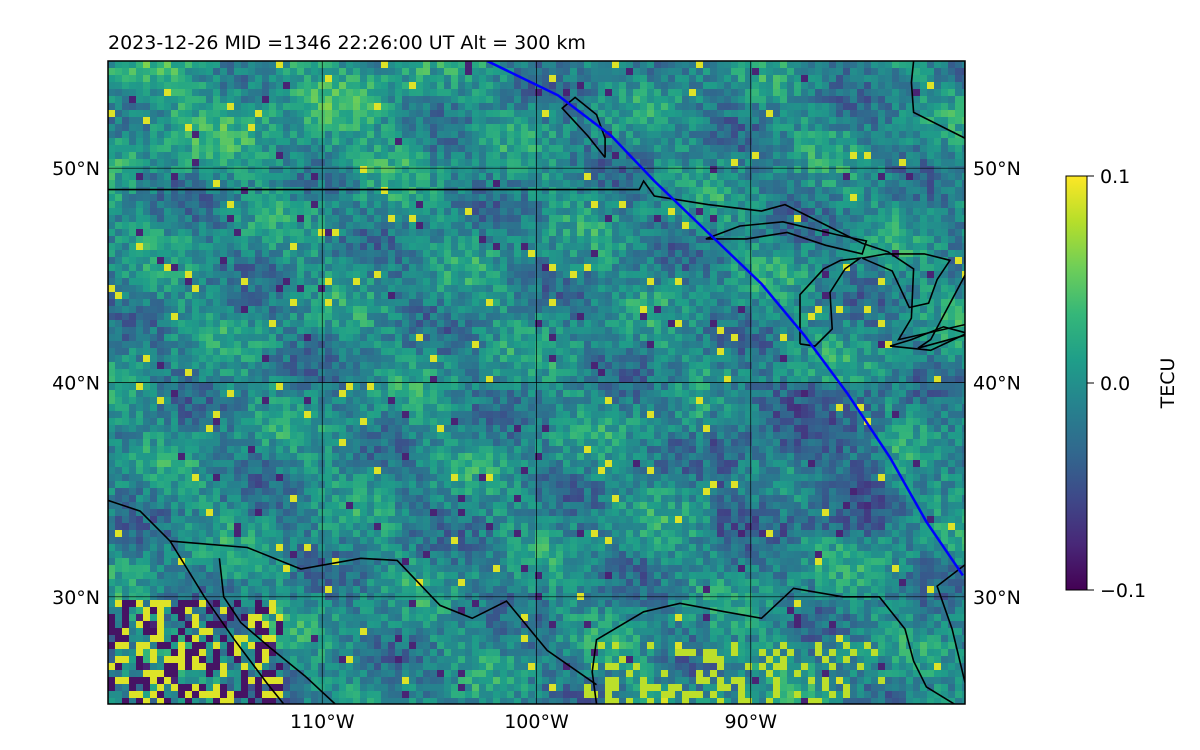 This screenshot has width=1200, height=750. What do you see at coordinates (1168, 384) in the screenshot?
I see `colorbar-label: TECU` at bounding box center [1168, 384].